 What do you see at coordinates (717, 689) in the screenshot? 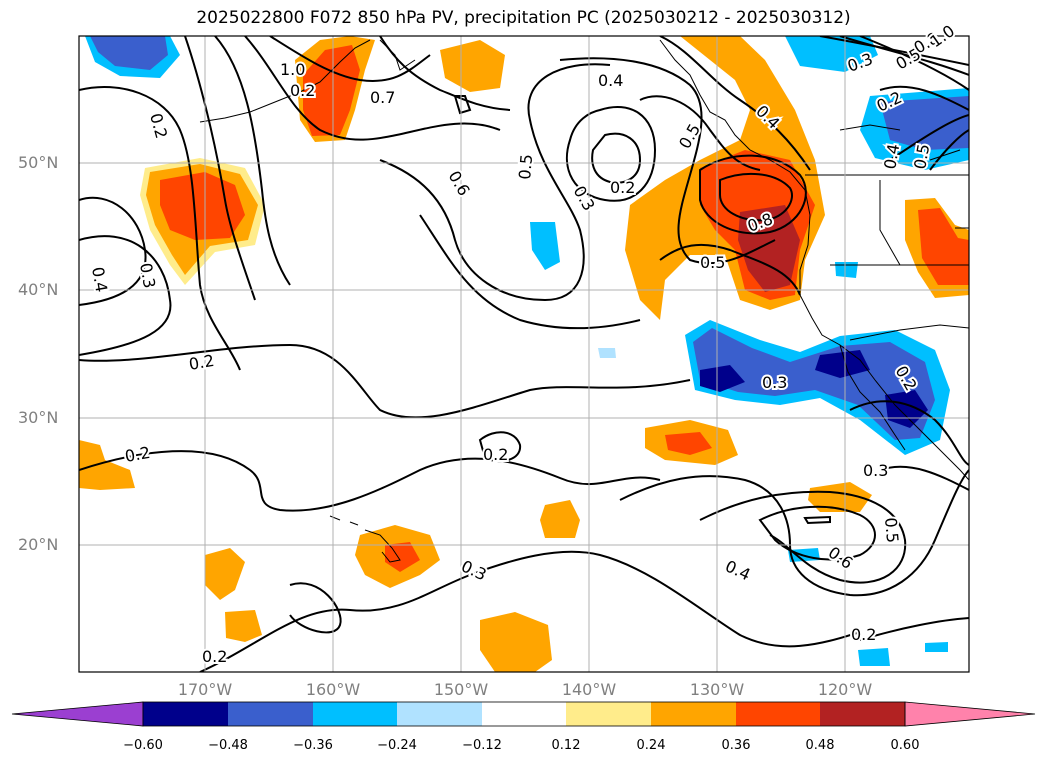
I see `lon-label: 130°W` at bounding box center [717, 689].